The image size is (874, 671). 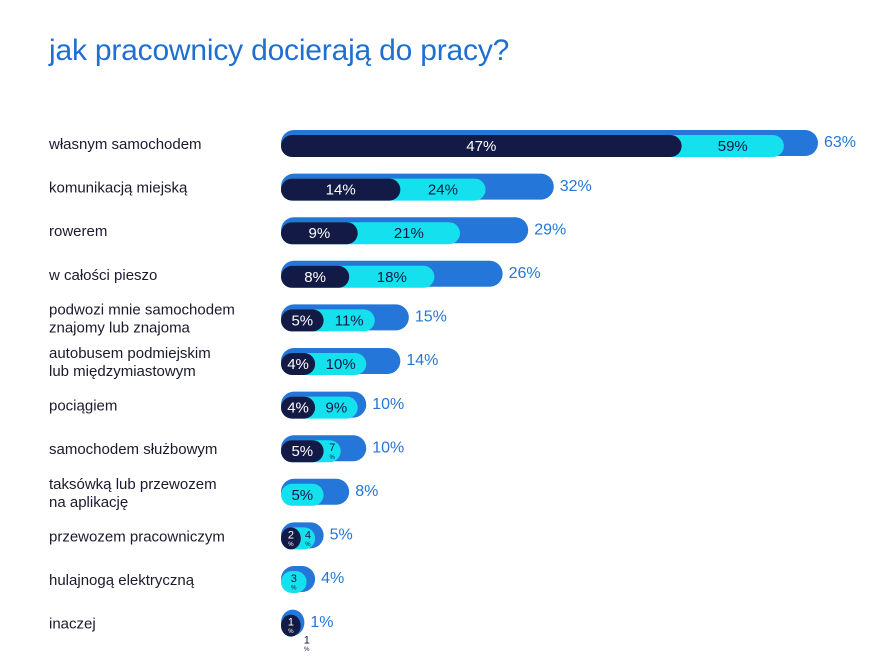 What do you see at coordinates (83, 406) in the screenshot?
I see `category-label-6: pociągiem` at bounding box center [83, 406].